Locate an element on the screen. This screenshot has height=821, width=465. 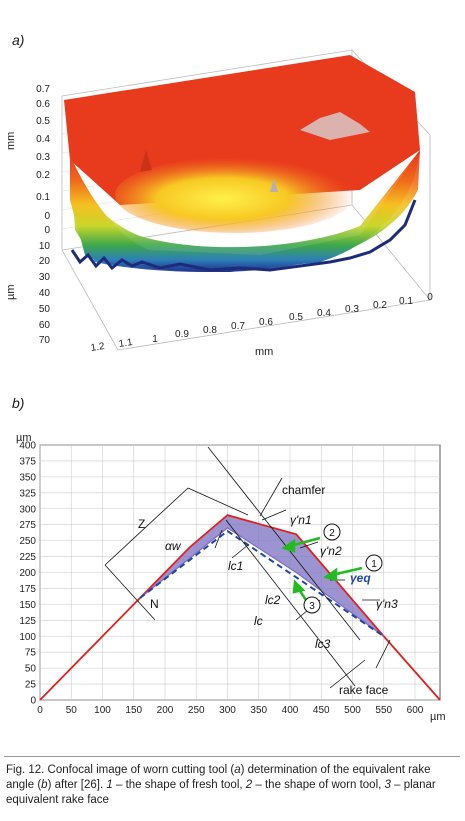
depth-tick: 50 is located at coordinates (45, 309).